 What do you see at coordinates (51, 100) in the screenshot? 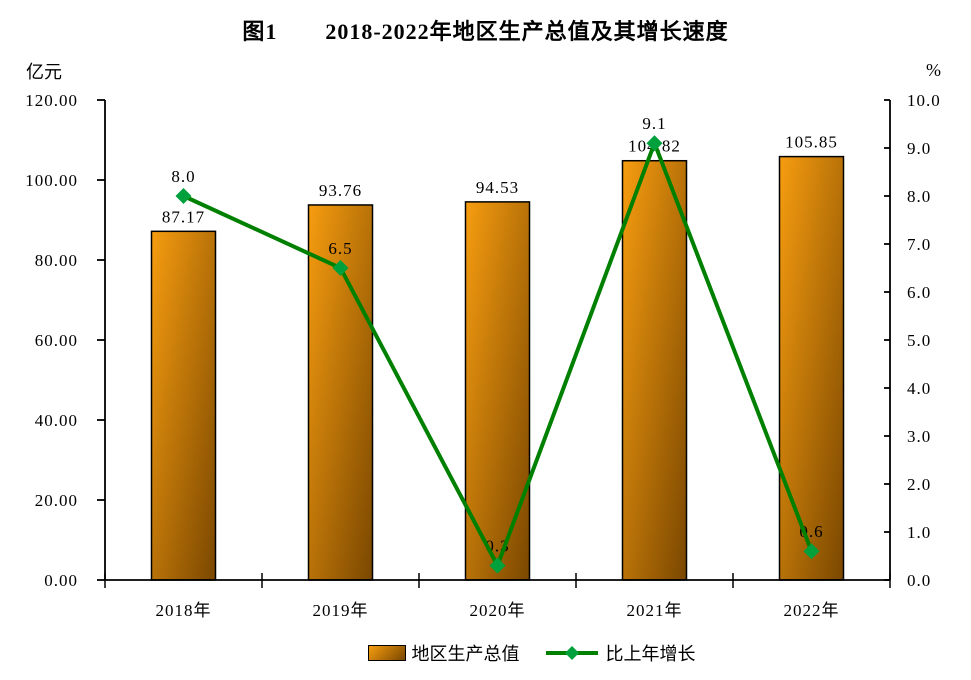
I see `left-axis-tick-label: 120.00` at bounding box center [51, 100].